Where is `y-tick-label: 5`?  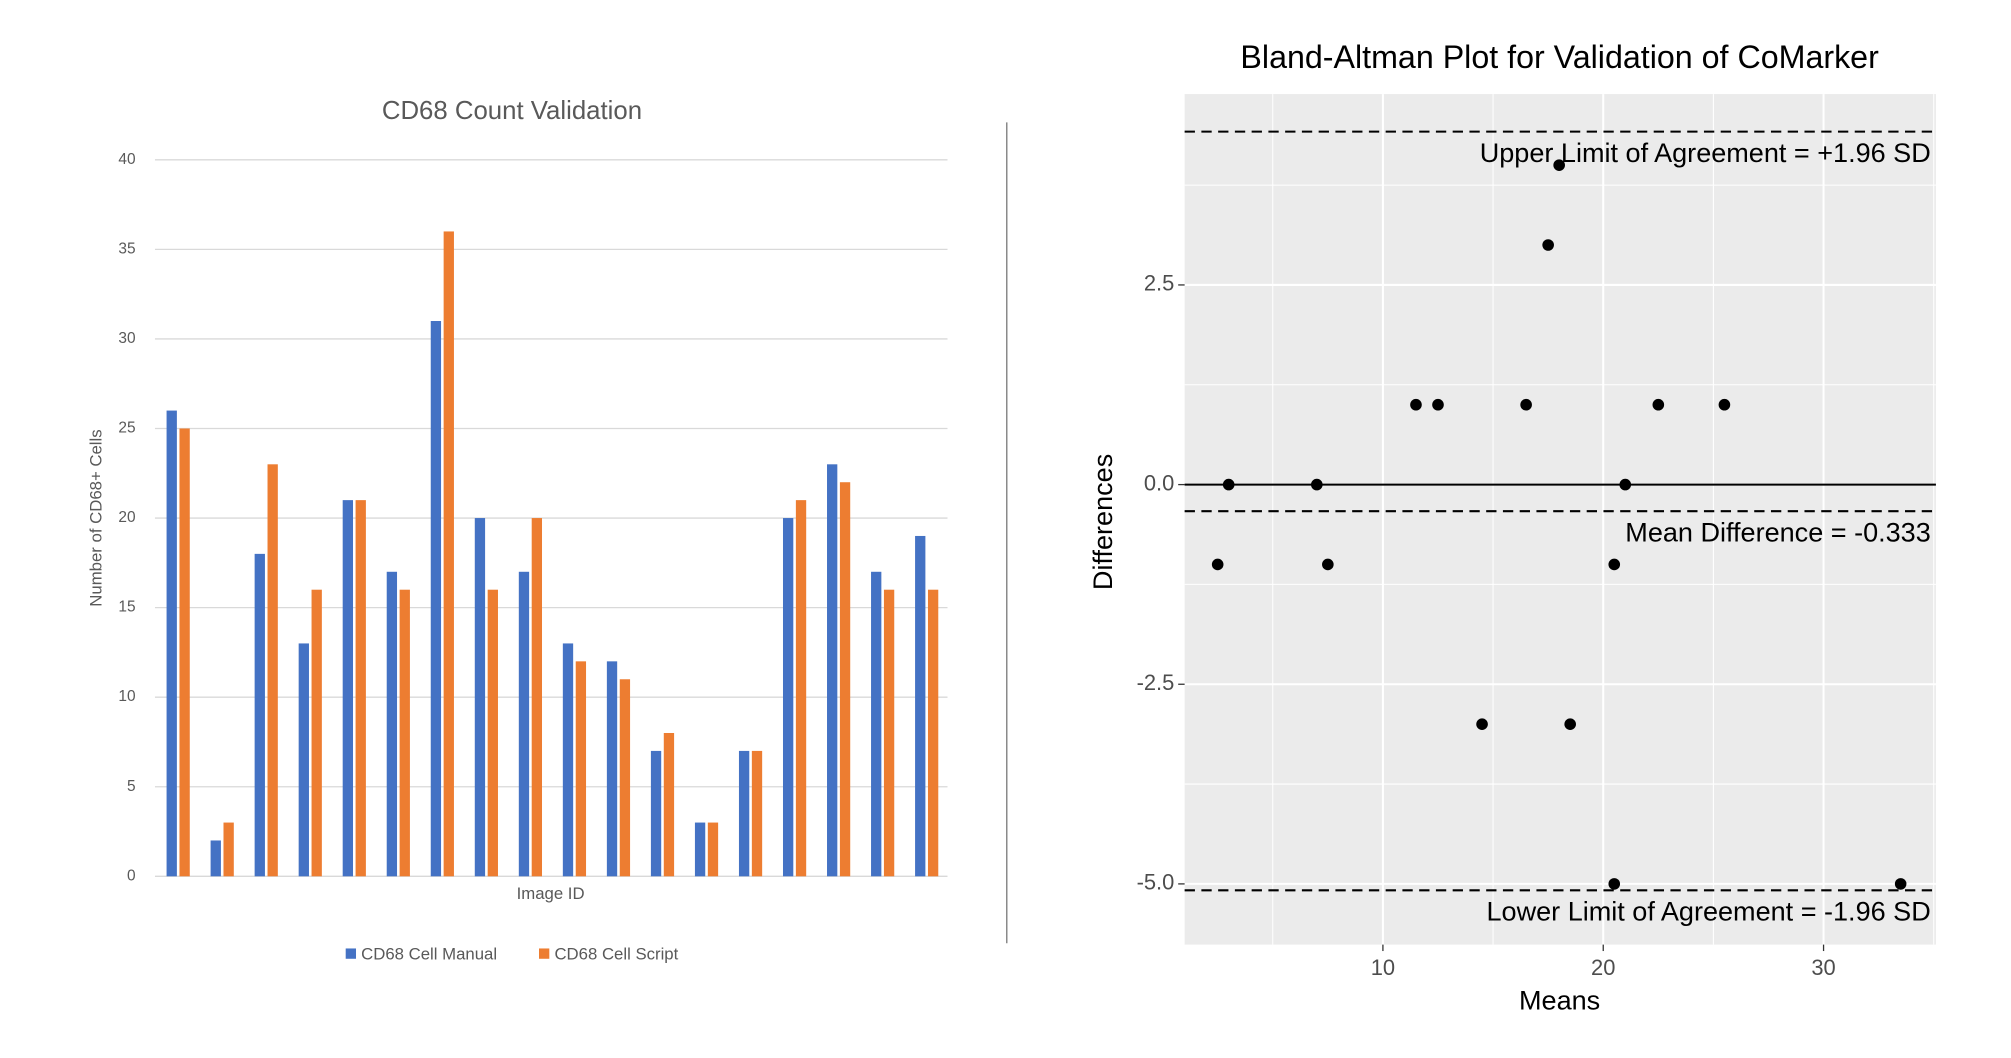
y-tick-label: 5 is located at coordinates (131, 786).